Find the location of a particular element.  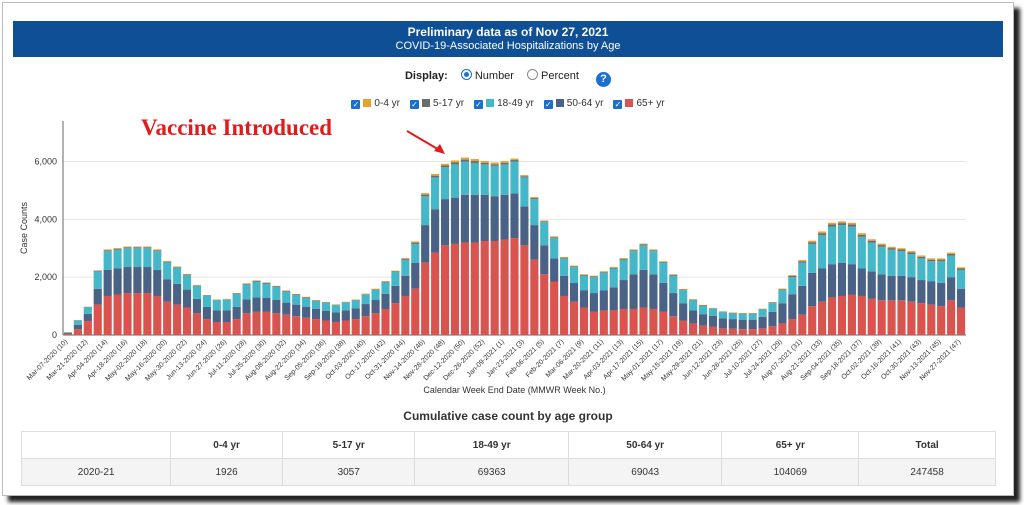

legend-item-0-4-yr: ✓ 0-4 yr is located at coordinates (375, 103).